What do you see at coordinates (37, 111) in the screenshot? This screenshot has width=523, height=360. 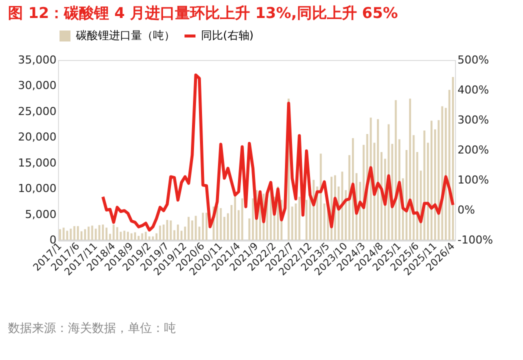 I see `y-tick-label: 25,000` at bounding box center [37, 111].